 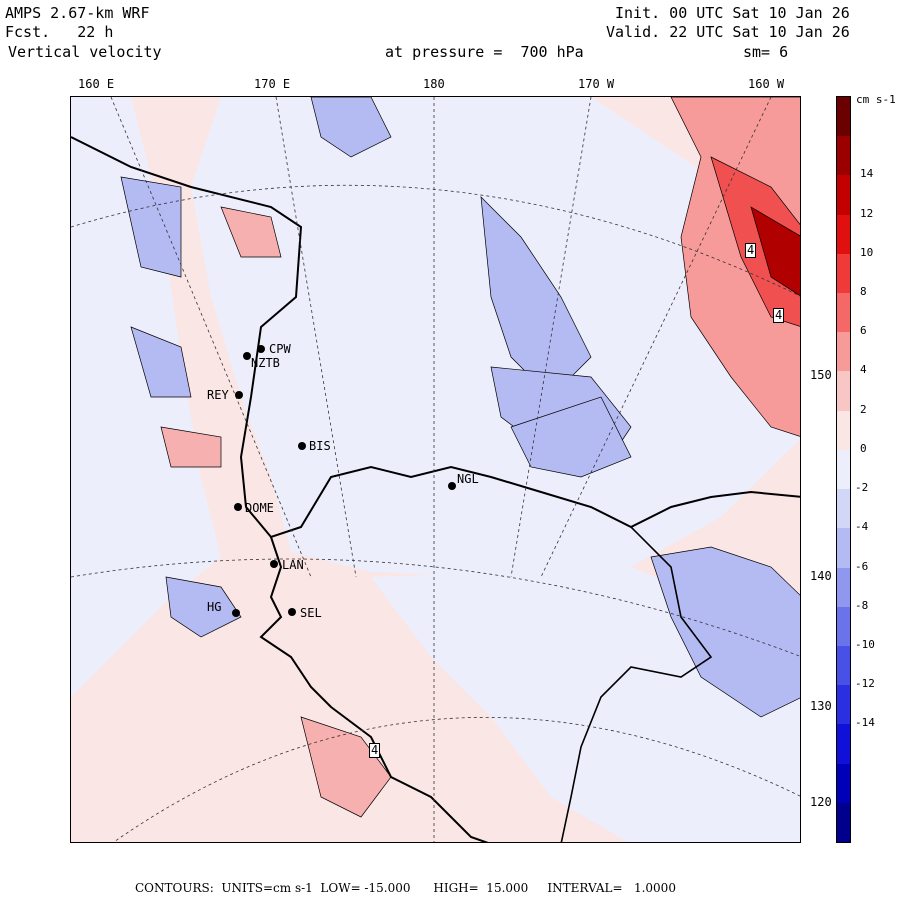 I want to click on colorbar-tick-label: 4, so click(x=863, y=370).